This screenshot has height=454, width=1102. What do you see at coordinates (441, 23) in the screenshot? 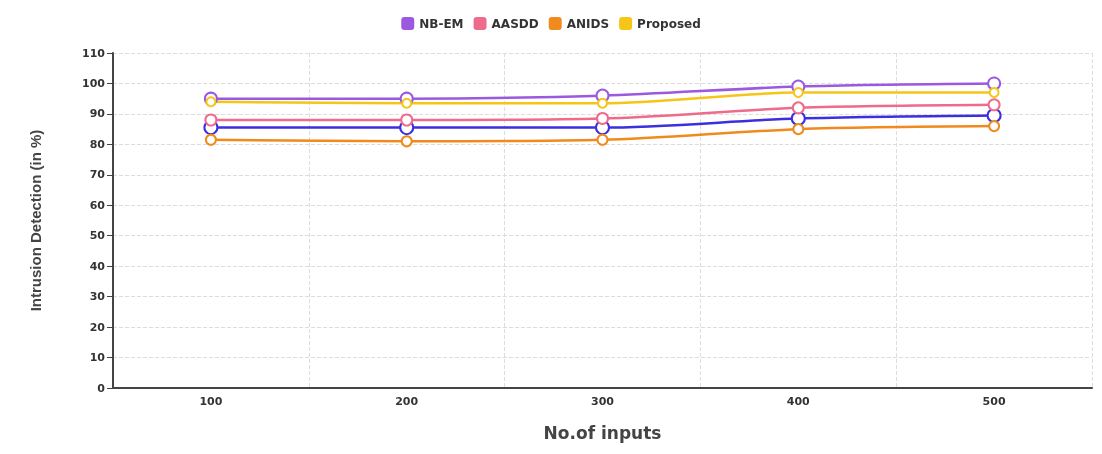
I see `legend-label: NB-EM` at bounding box center [441, 23].